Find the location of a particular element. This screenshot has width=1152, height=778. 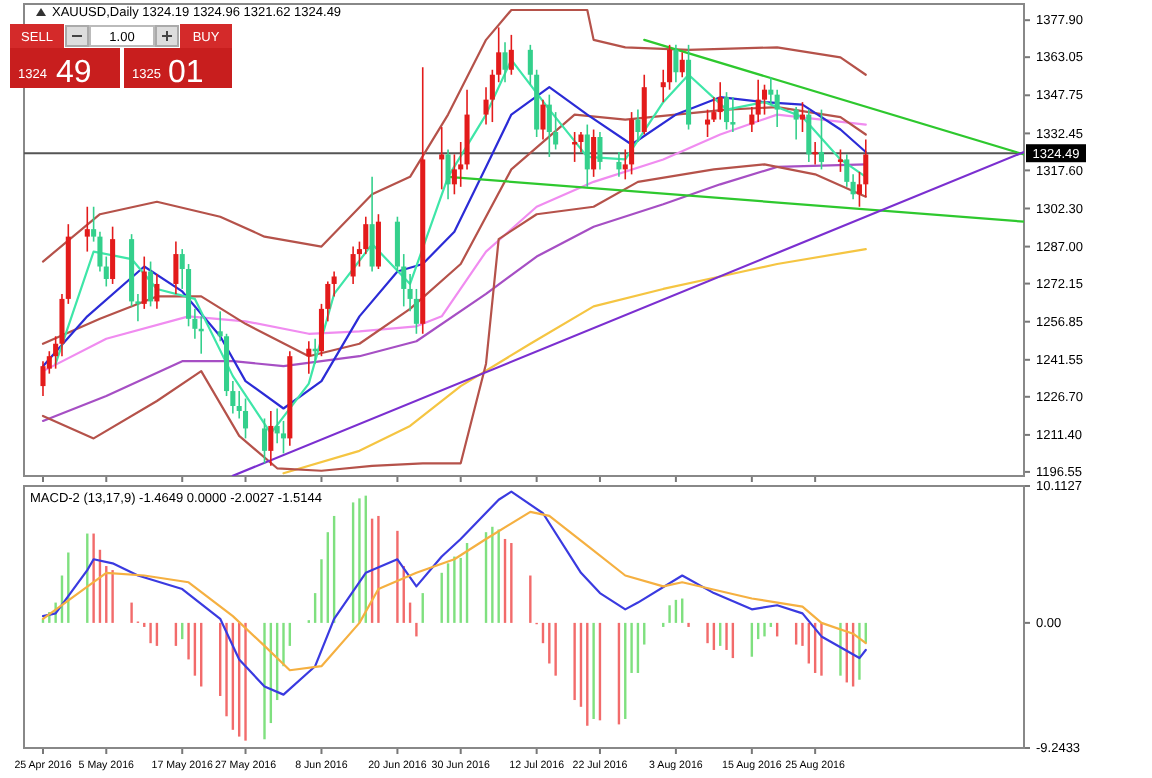

annotation: 01 is located at coordinates (186, 73).